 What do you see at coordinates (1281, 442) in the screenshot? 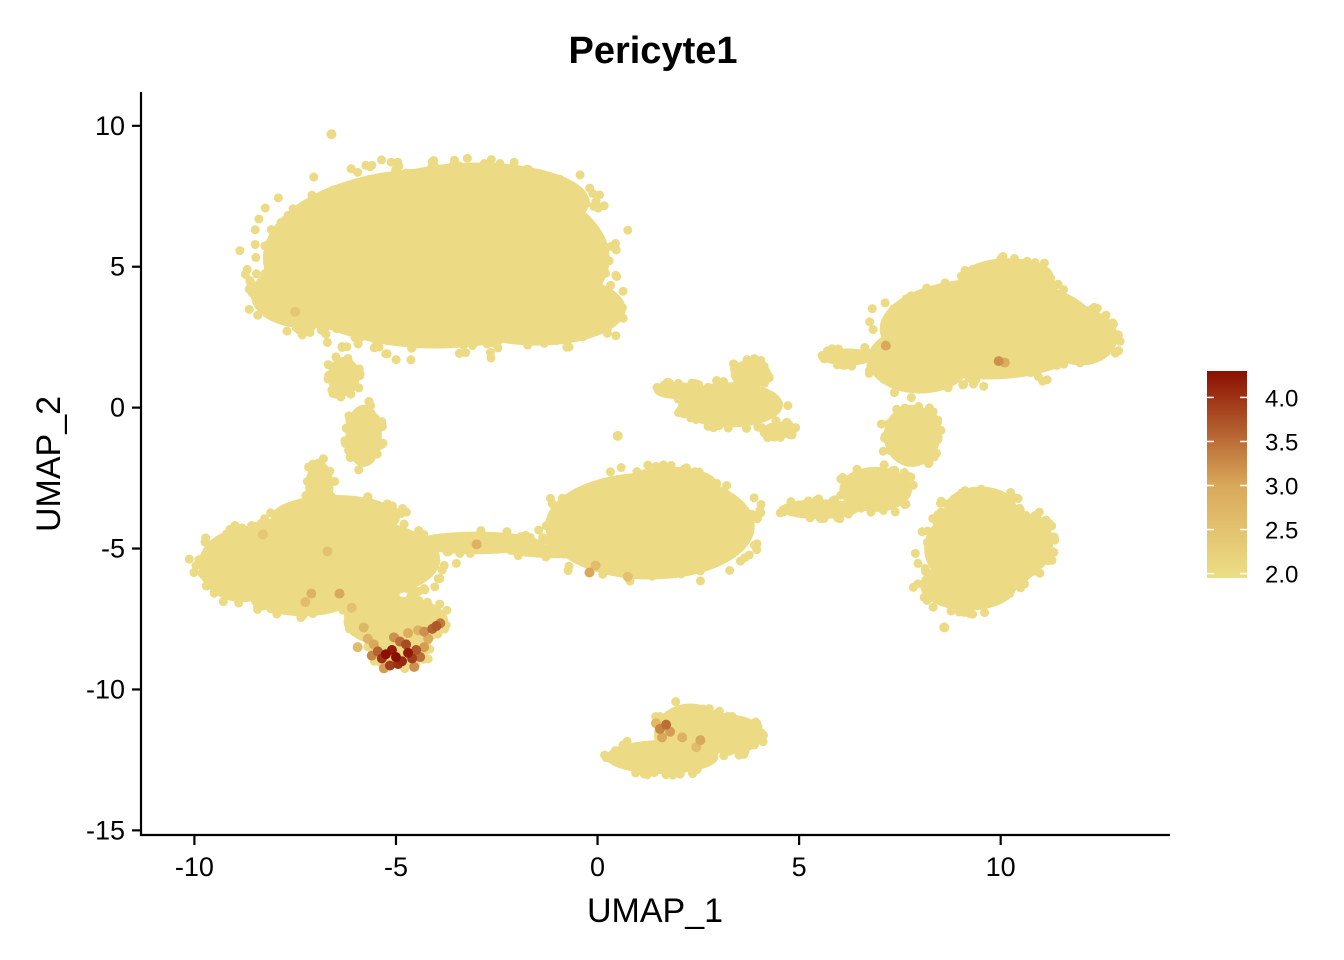
I see `colorbar-tick-label: 3.5` at bounding box center [1281, 442].